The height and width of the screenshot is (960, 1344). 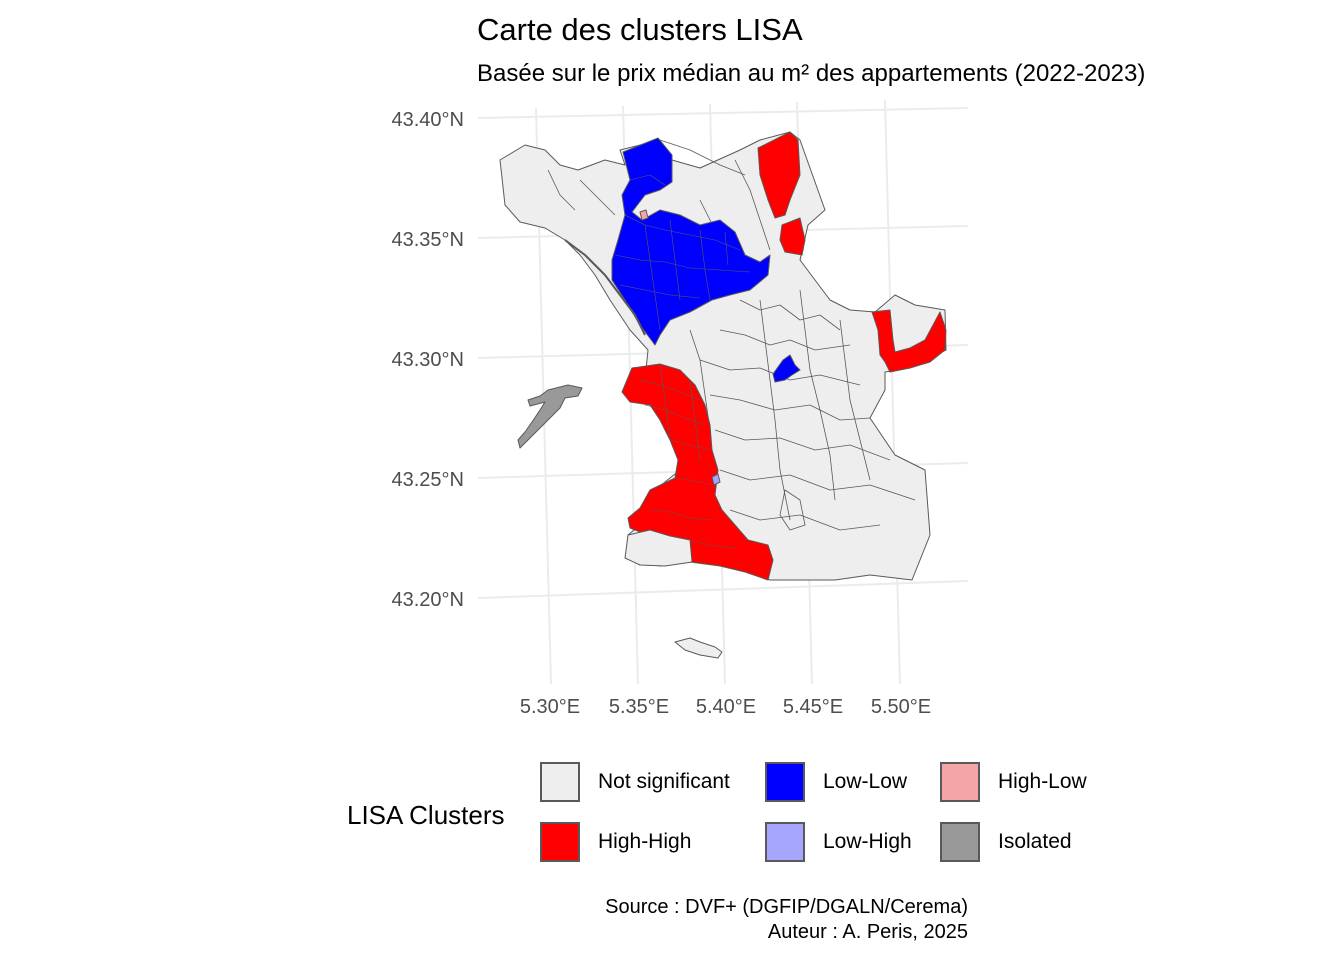 I want to click on lon-label: 5.40°E, so click(x=726, y=707).